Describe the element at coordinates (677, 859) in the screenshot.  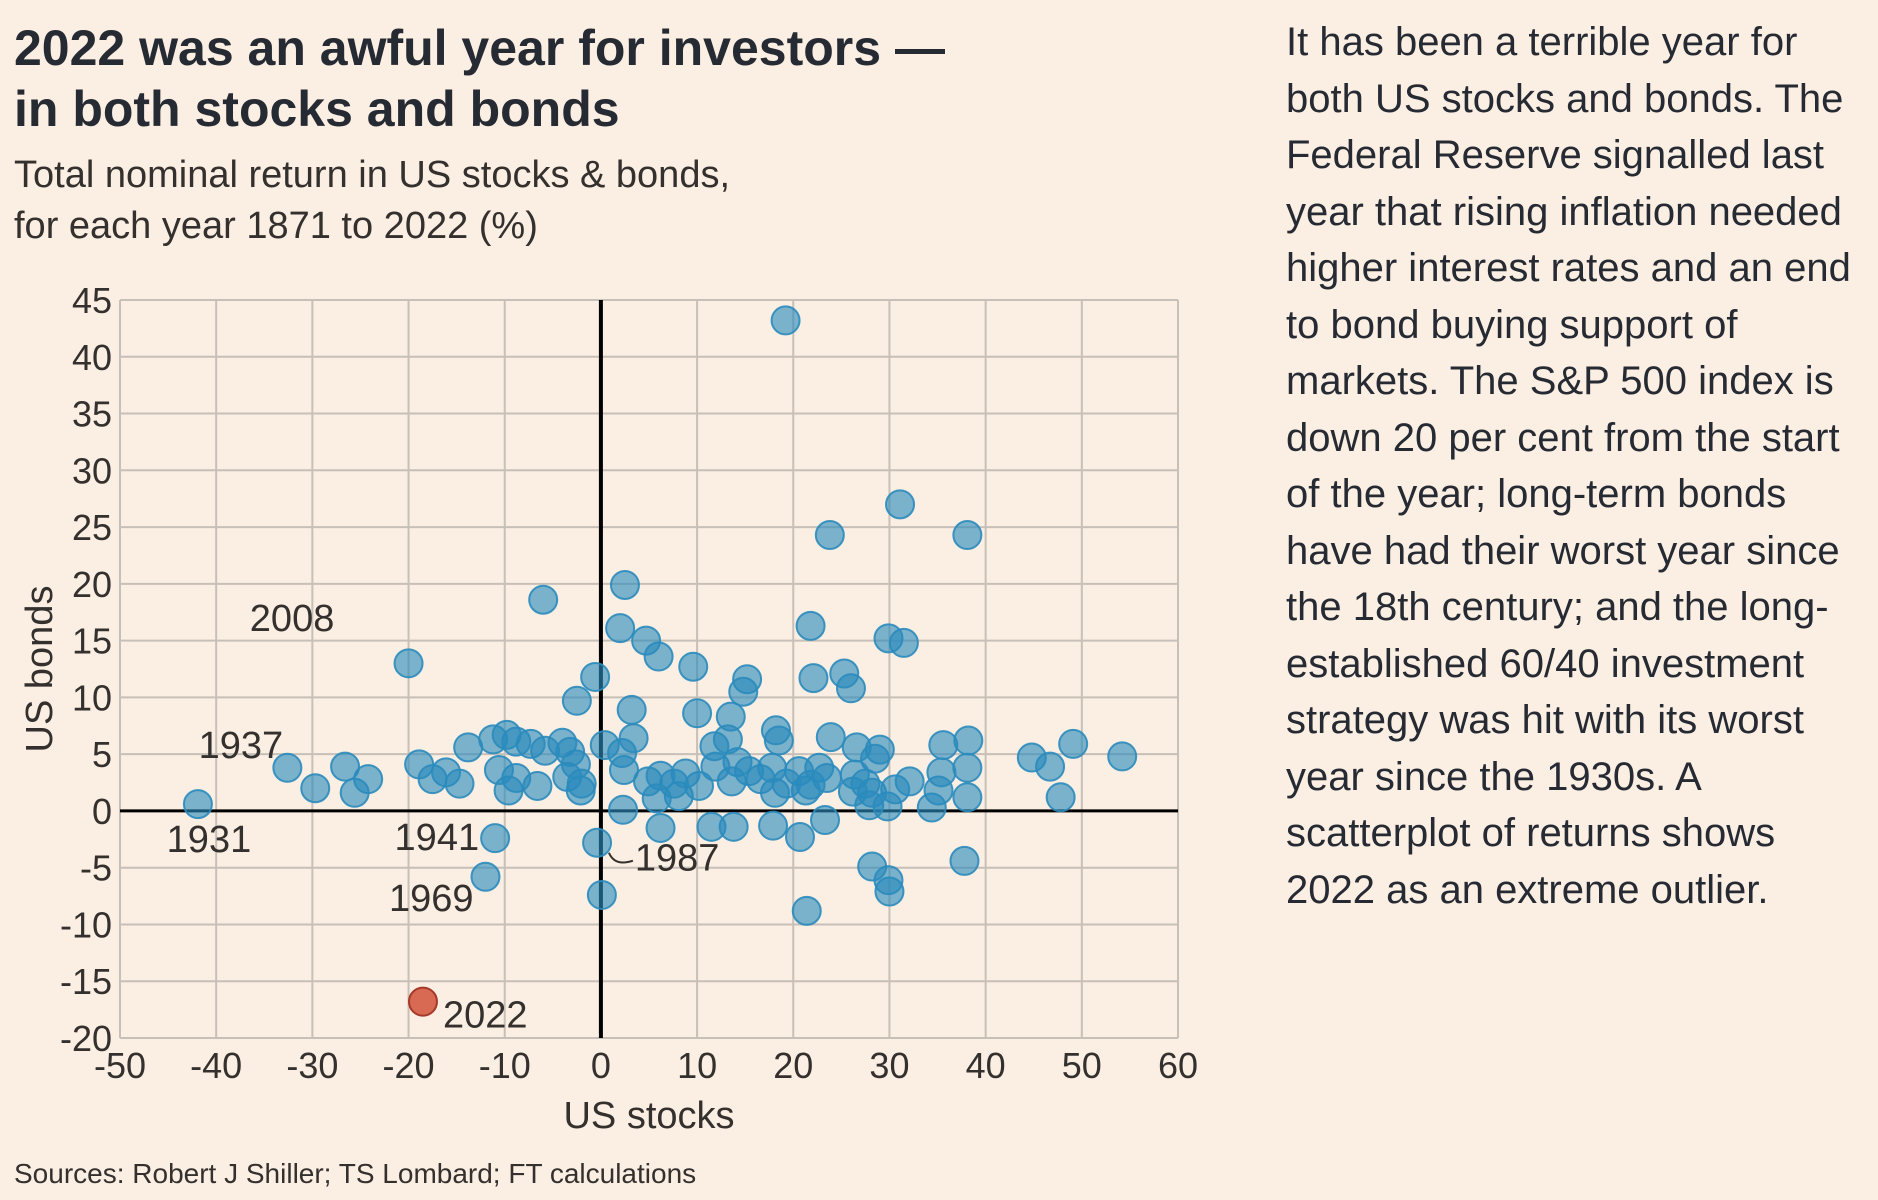
I see `annotation-1987: 1987` at that location.